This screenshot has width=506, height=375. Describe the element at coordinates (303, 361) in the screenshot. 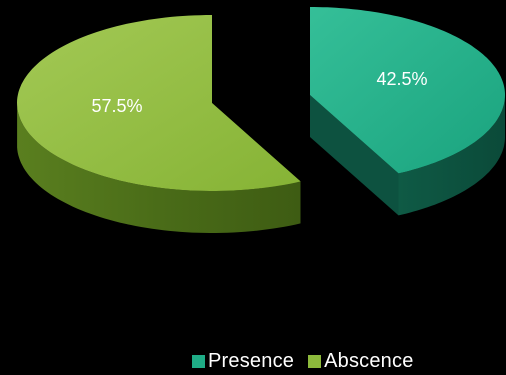

I see `legend: Presence Abscence` at that location.